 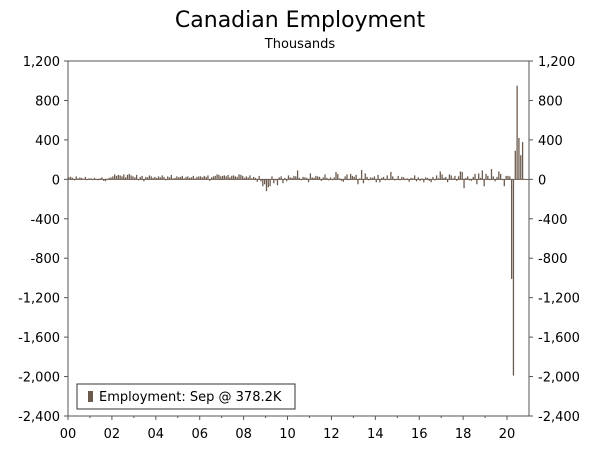 I want to click on y-tick-label-right: 400, so click(x=550, y=141).